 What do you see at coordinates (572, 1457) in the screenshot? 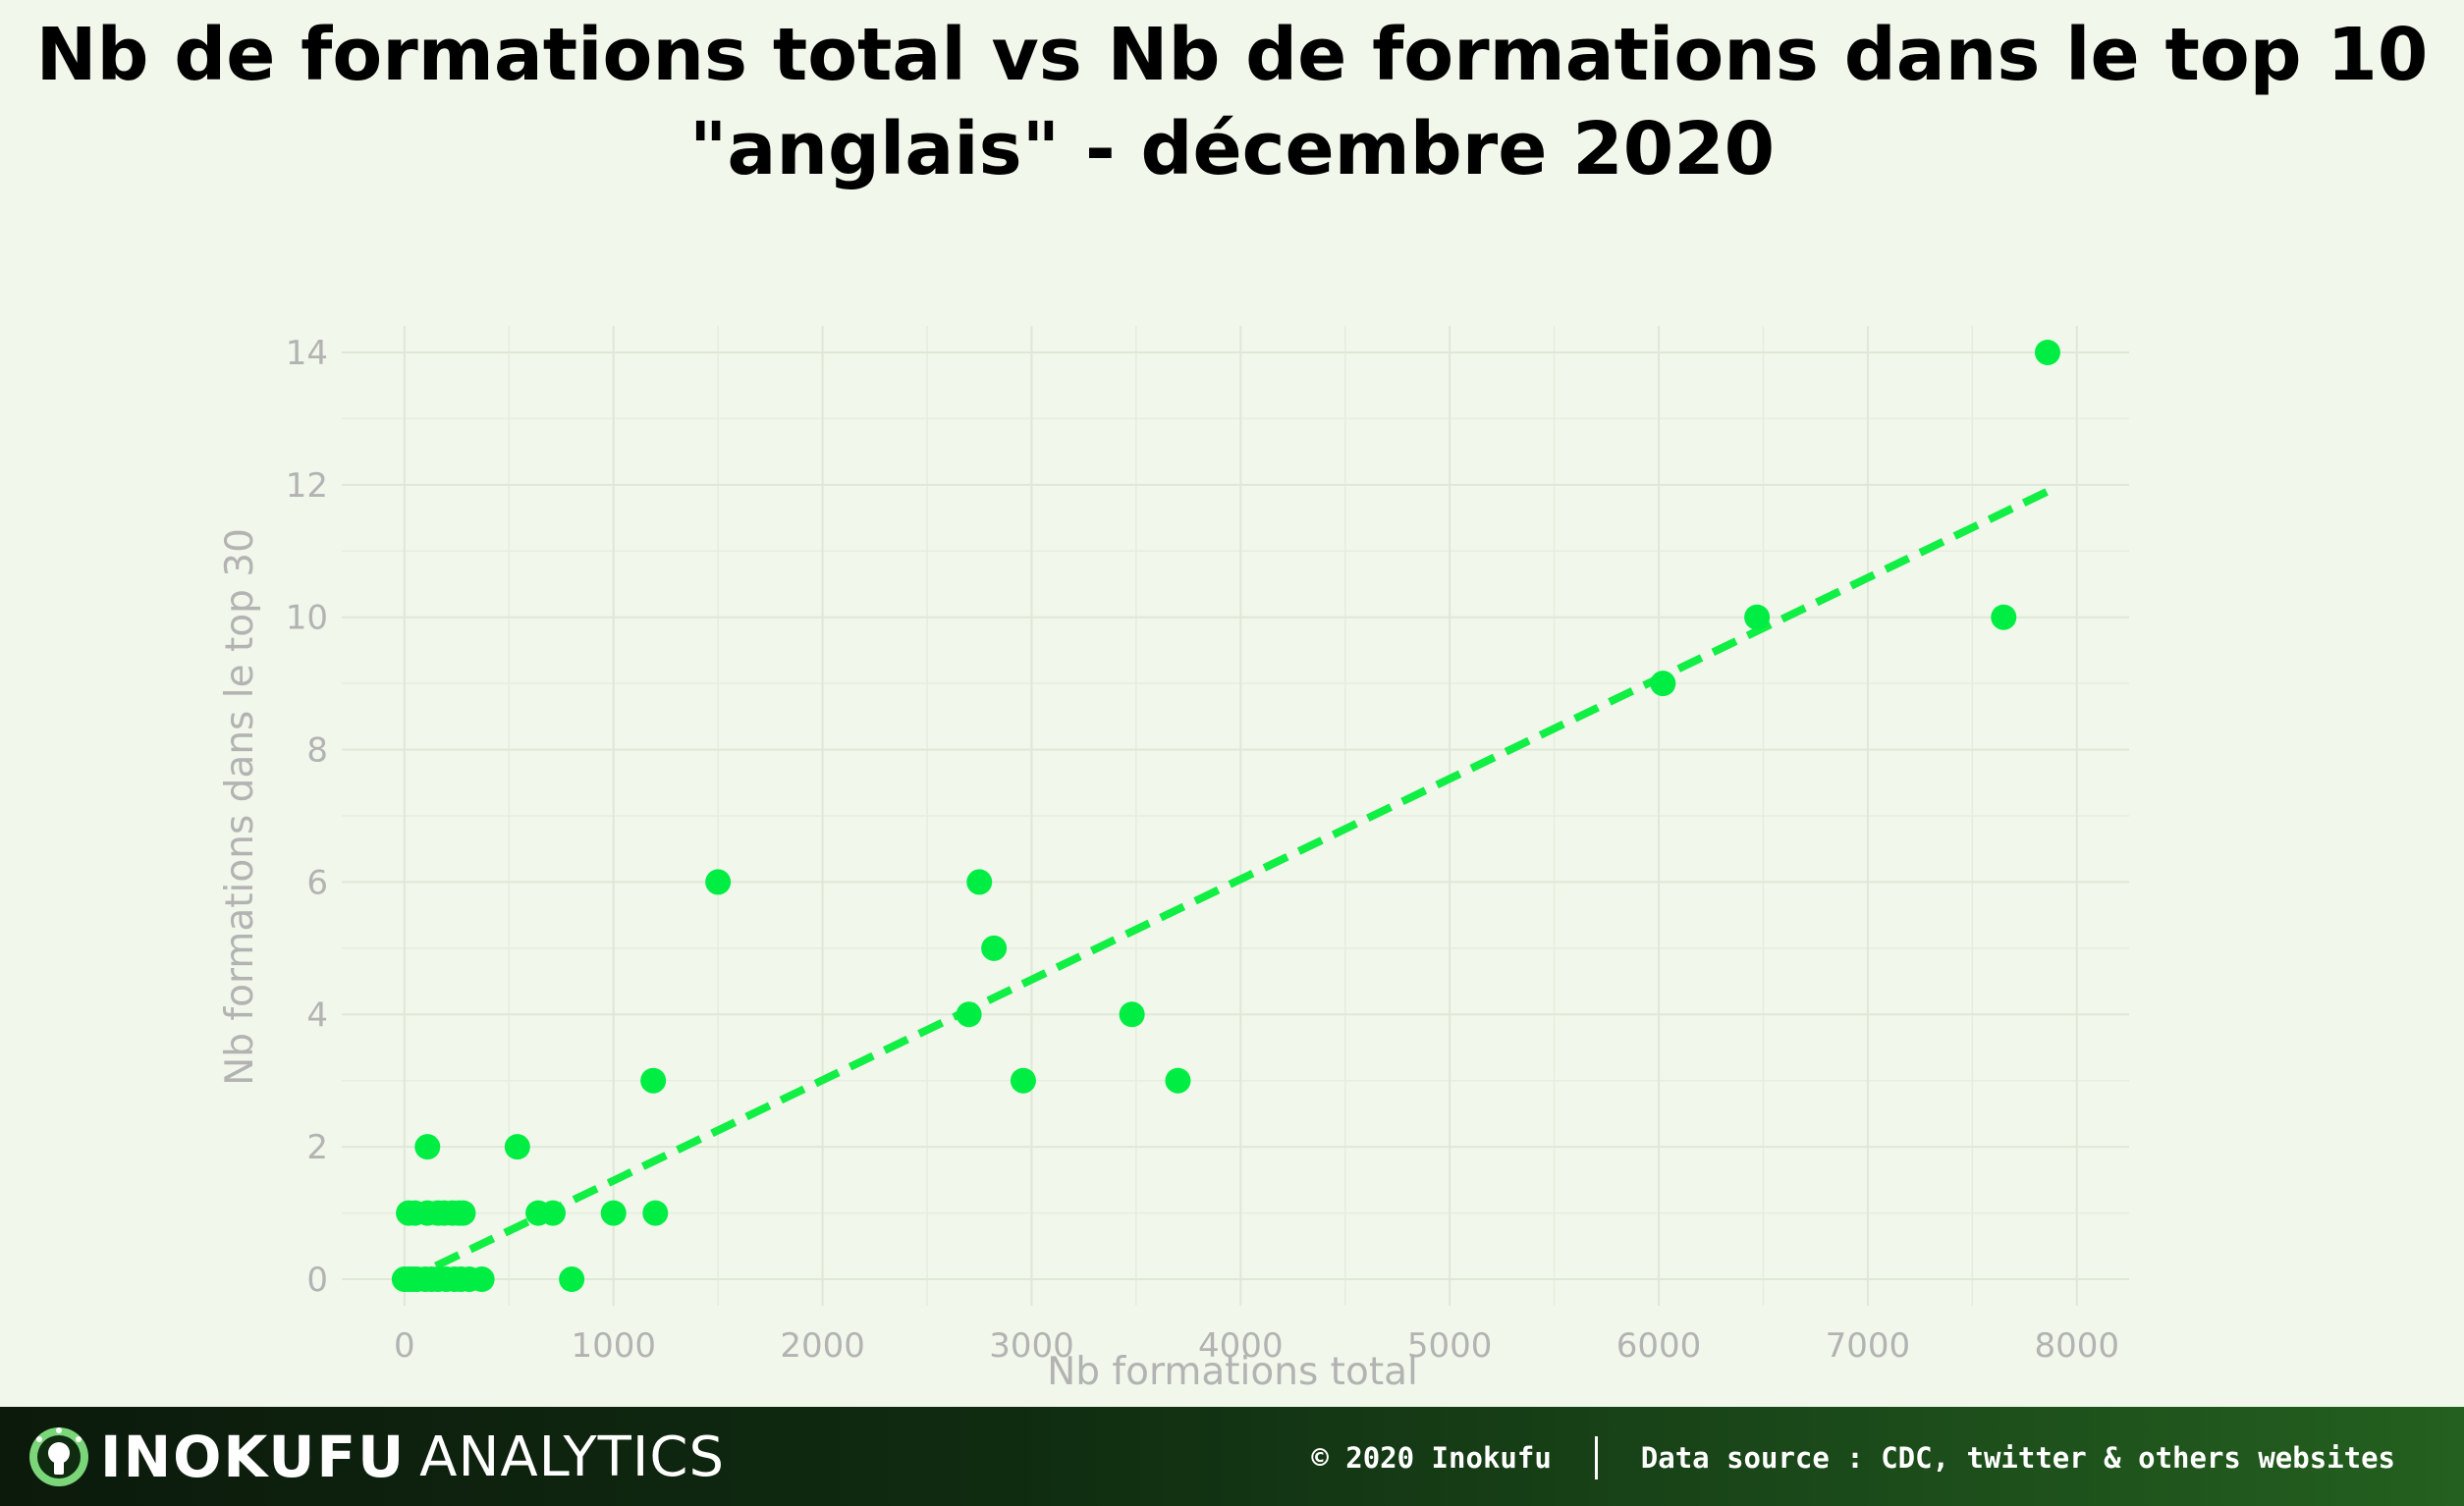
I see `brand-subtitle: ANALYTICS` at bounding box center [572, 1457].